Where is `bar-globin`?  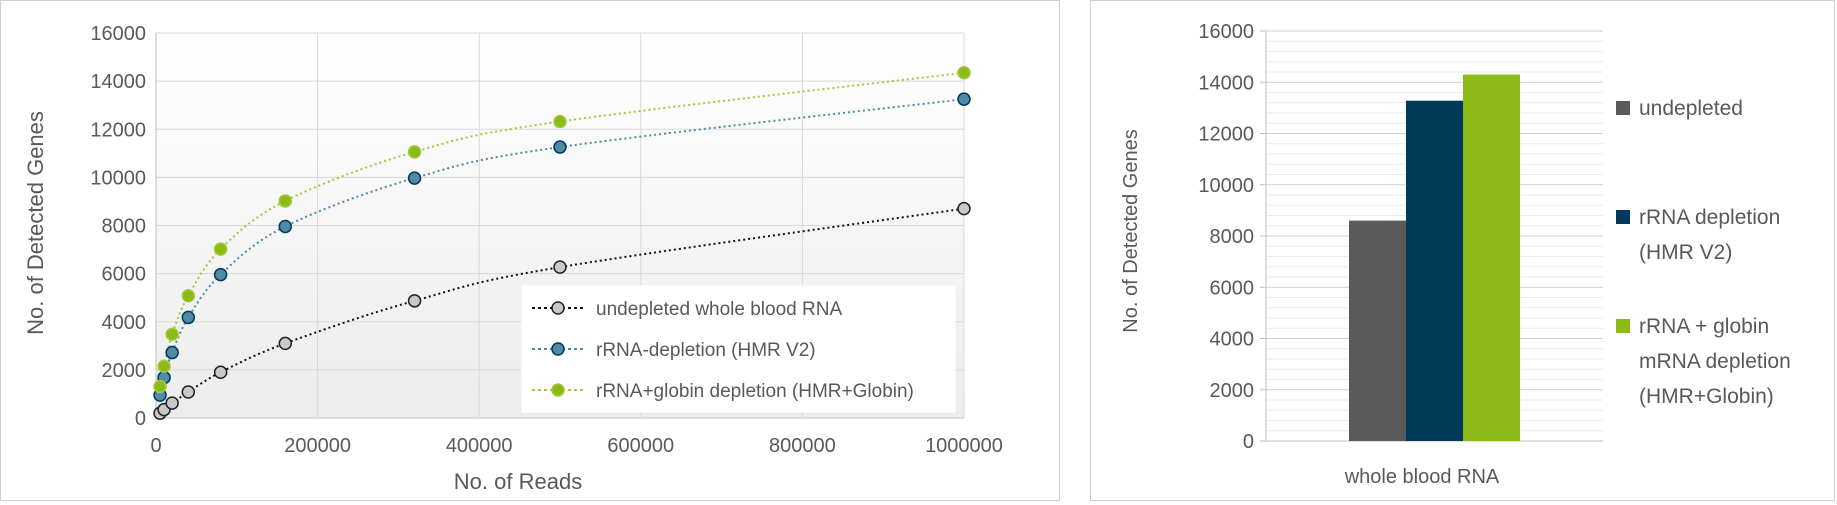 bar-globin is located at coordinates (1491, 257).